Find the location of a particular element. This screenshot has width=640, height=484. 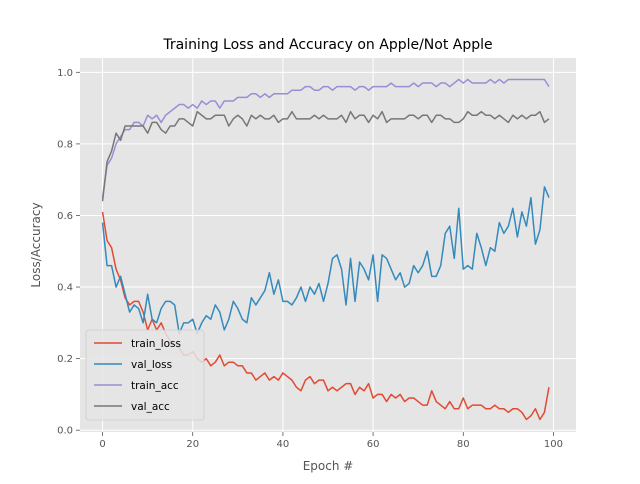

x-tick-label: 80 is located at coordinates (463, 444).